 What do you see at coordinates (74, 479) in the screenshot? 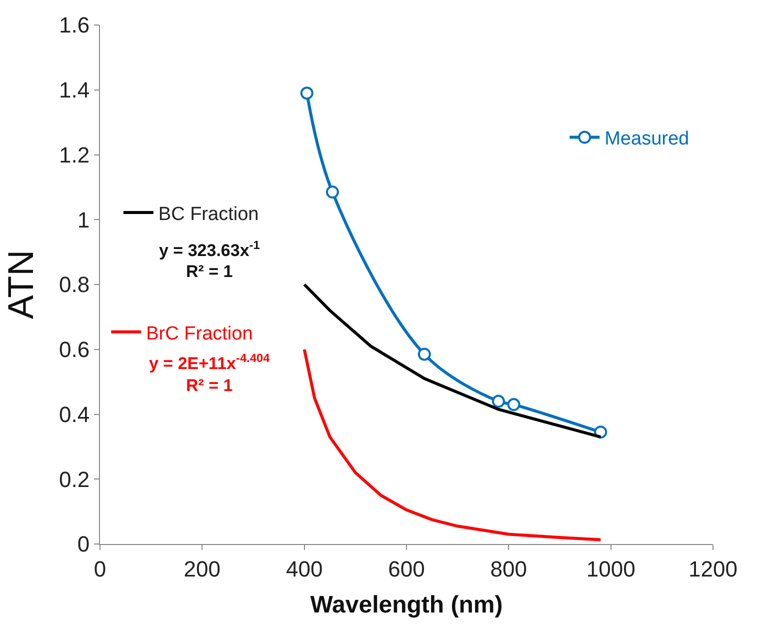
I see `y-tick-label: 0.2` at bounding box center [74, 479].